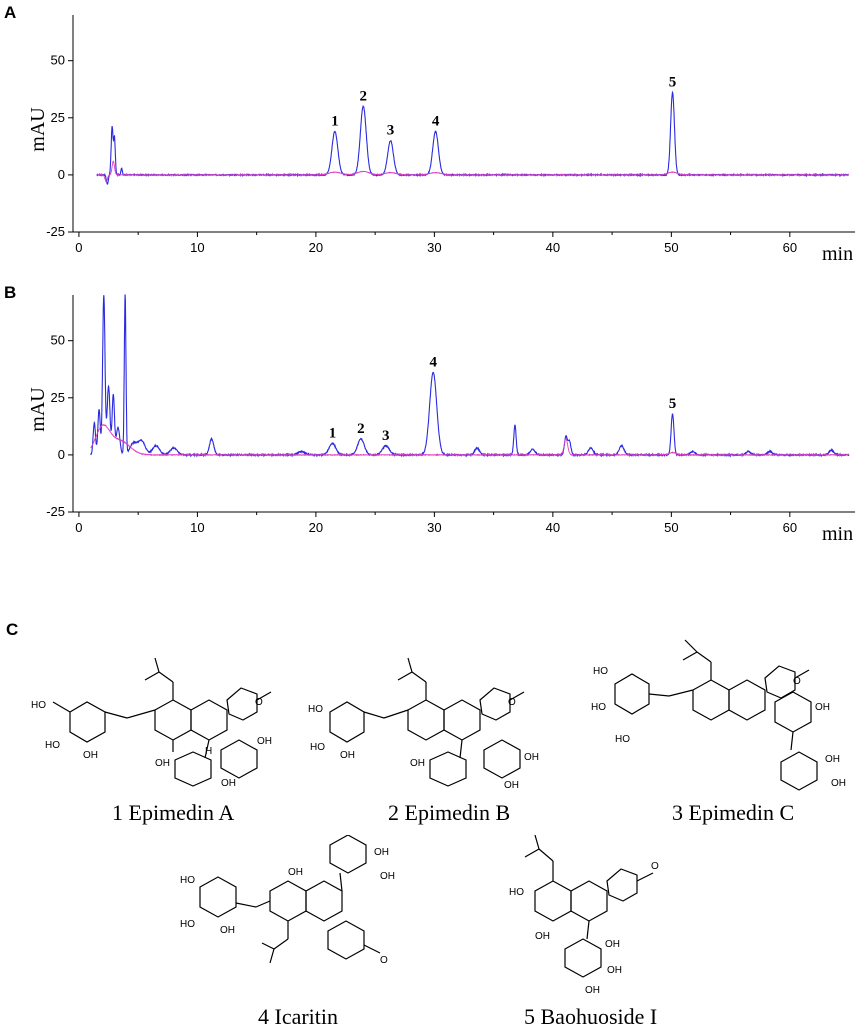  Describe the element at coordinates (173, 812) in the screenshot. I see `caption-epimedin-a: 1 Epimedin A` at that location.